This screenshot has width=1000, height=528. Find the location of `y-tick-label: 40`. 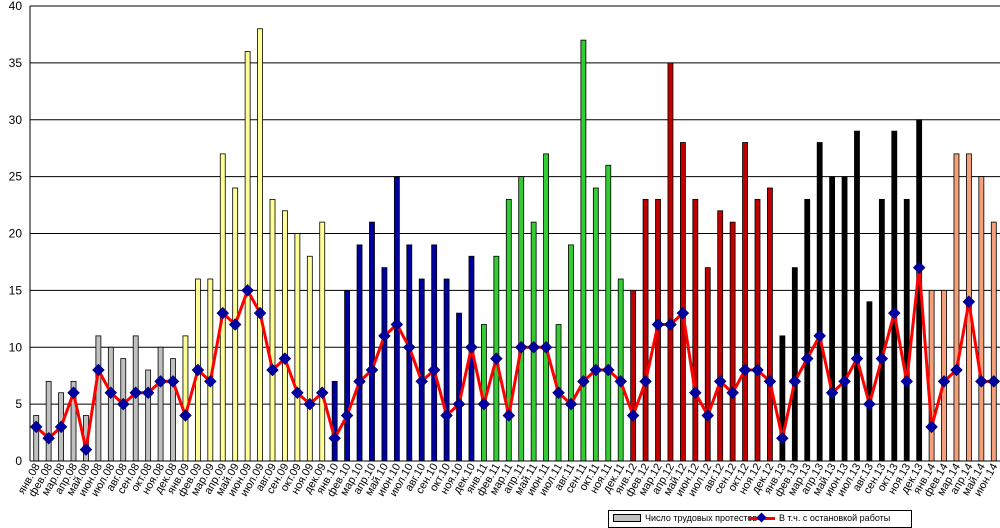

y-tick-label: 40 is located at coordinates (16, 6).